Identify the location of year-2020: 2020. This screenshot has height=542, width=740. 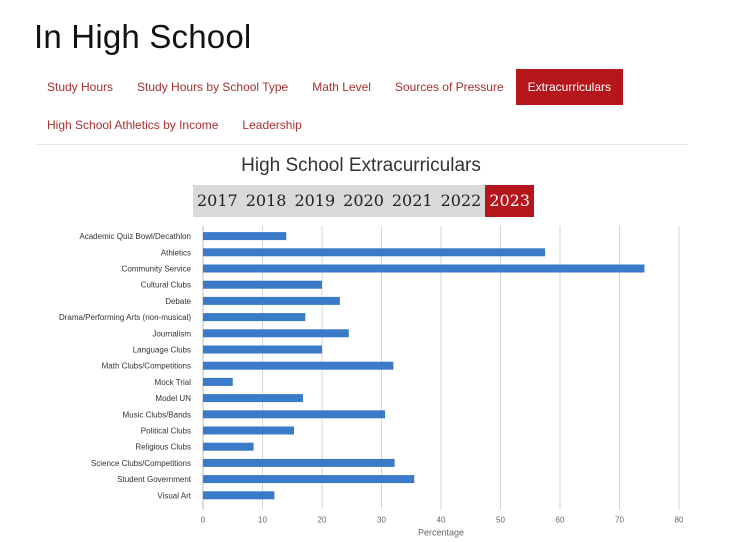
(363, 200).